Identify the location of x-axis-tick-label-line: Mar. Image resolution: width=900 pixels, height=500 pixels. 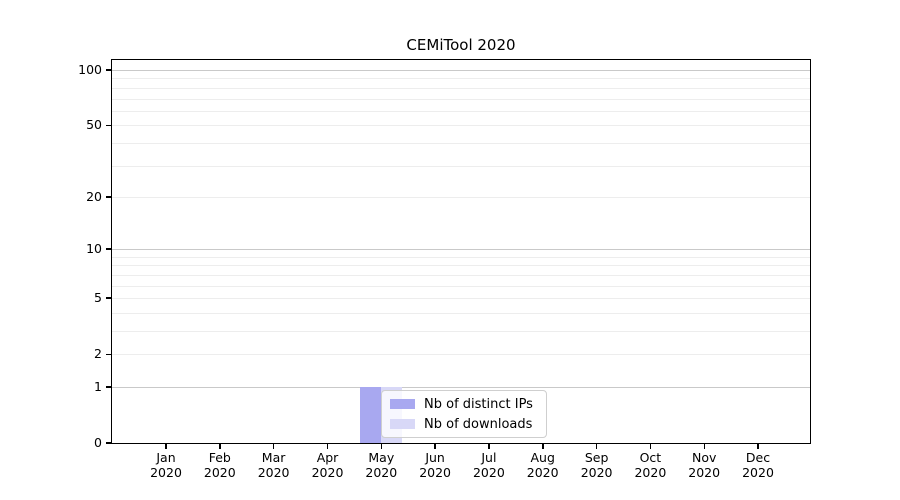
(273, 457).